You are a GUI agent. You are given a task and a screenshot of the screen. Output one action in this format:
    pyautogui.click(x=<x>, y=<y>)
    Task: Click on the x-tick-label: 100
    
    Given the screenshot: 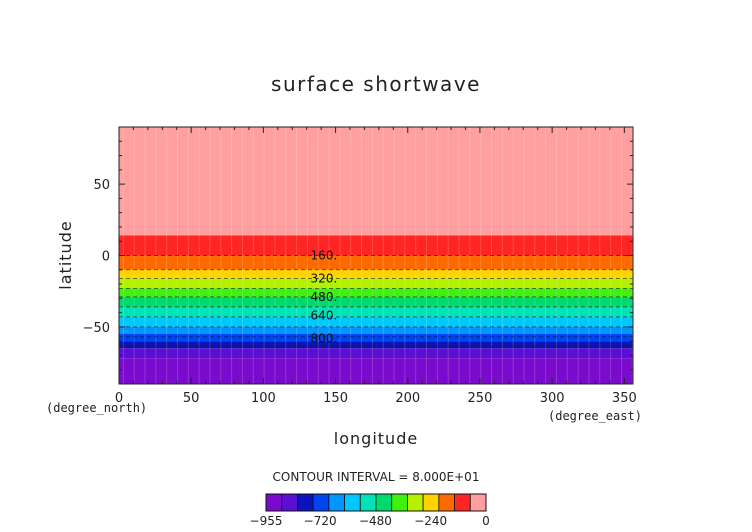 What is the action you would take?
    pyautogui.click(x=263, y=398)
    